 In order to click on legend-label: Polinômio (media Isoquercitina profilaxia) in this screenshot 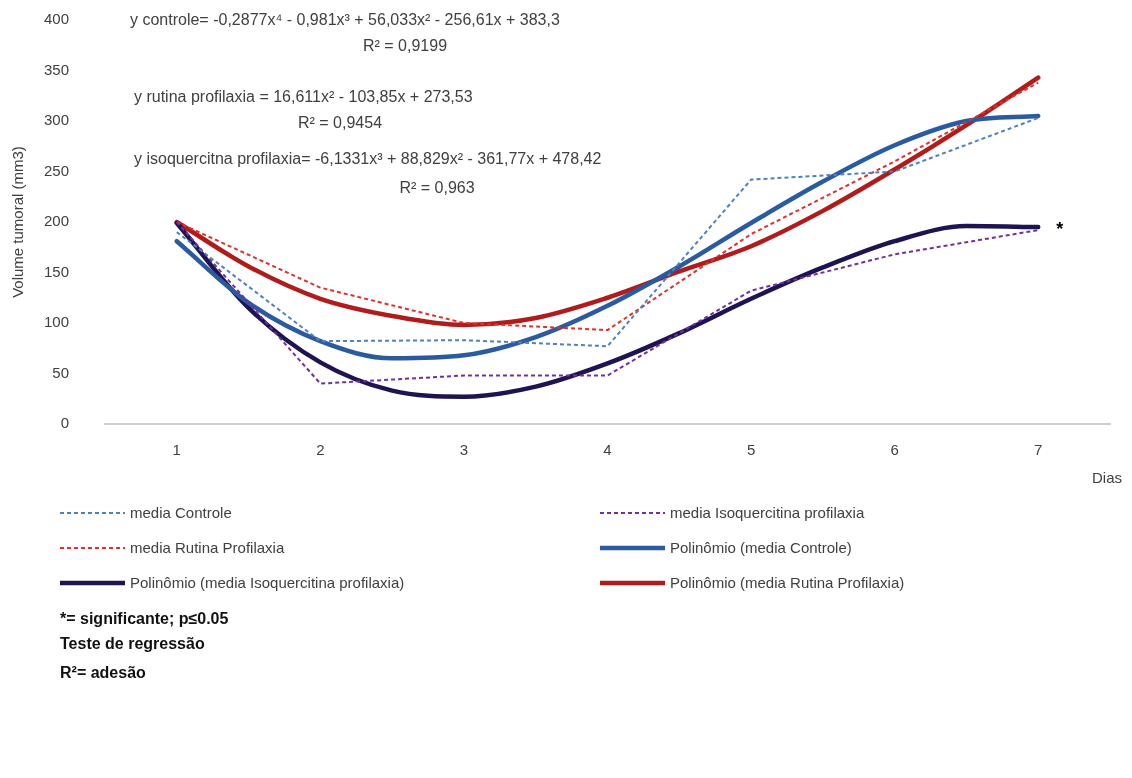, I will do `click(267, 582)`.